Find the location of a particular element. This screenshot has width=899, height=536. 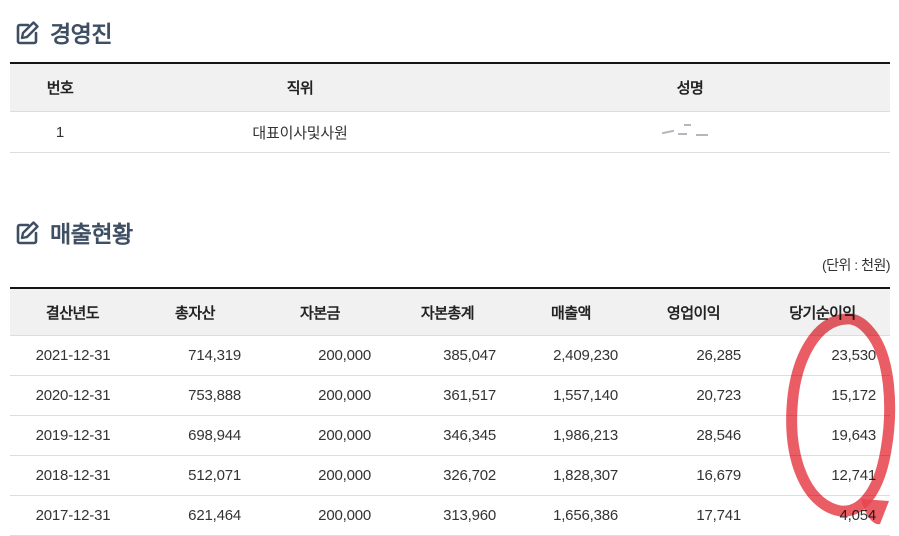

cell-fiscal-year: 2021-12-31 is located at coordinates (72, 355).